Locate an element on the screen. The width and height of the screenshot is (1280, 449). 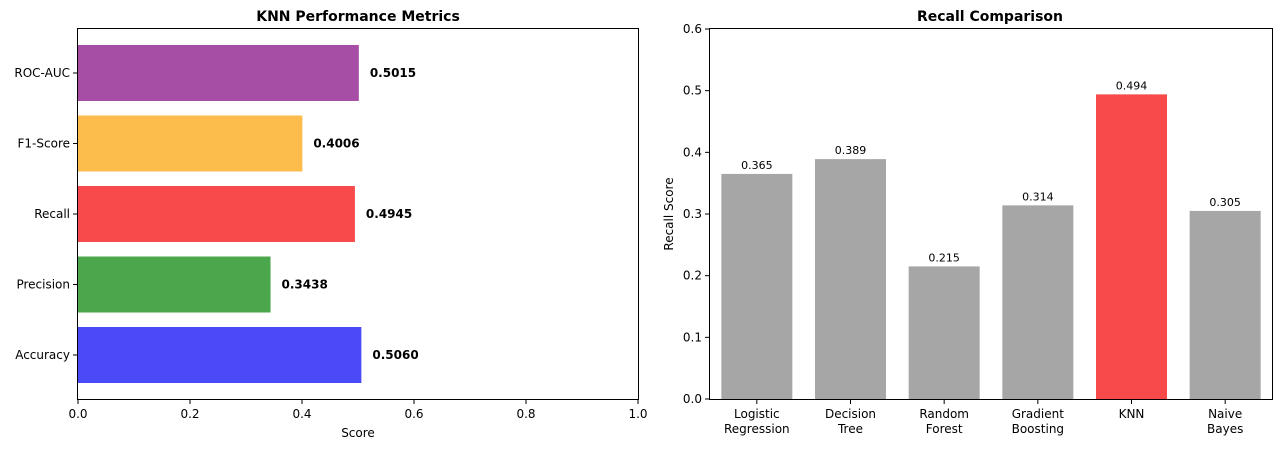
value-label: 0.305 is located at coordinates (1225, 202).